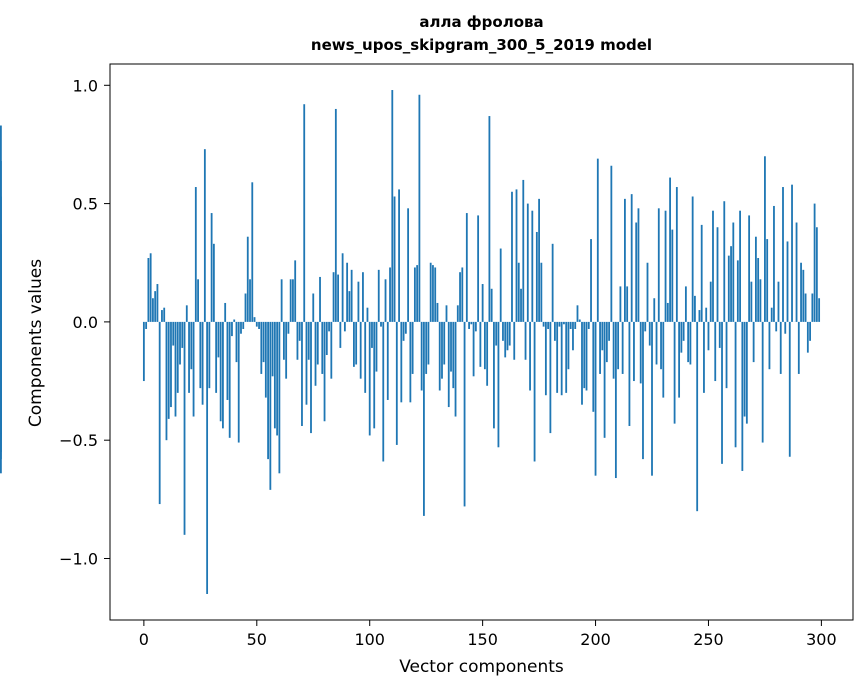 This screenshot has width=867, height=696. What do you see at coordinates (369, 639) in the screenshot?
I see `x-tick-label: 100` at bounding box center [369, 639].